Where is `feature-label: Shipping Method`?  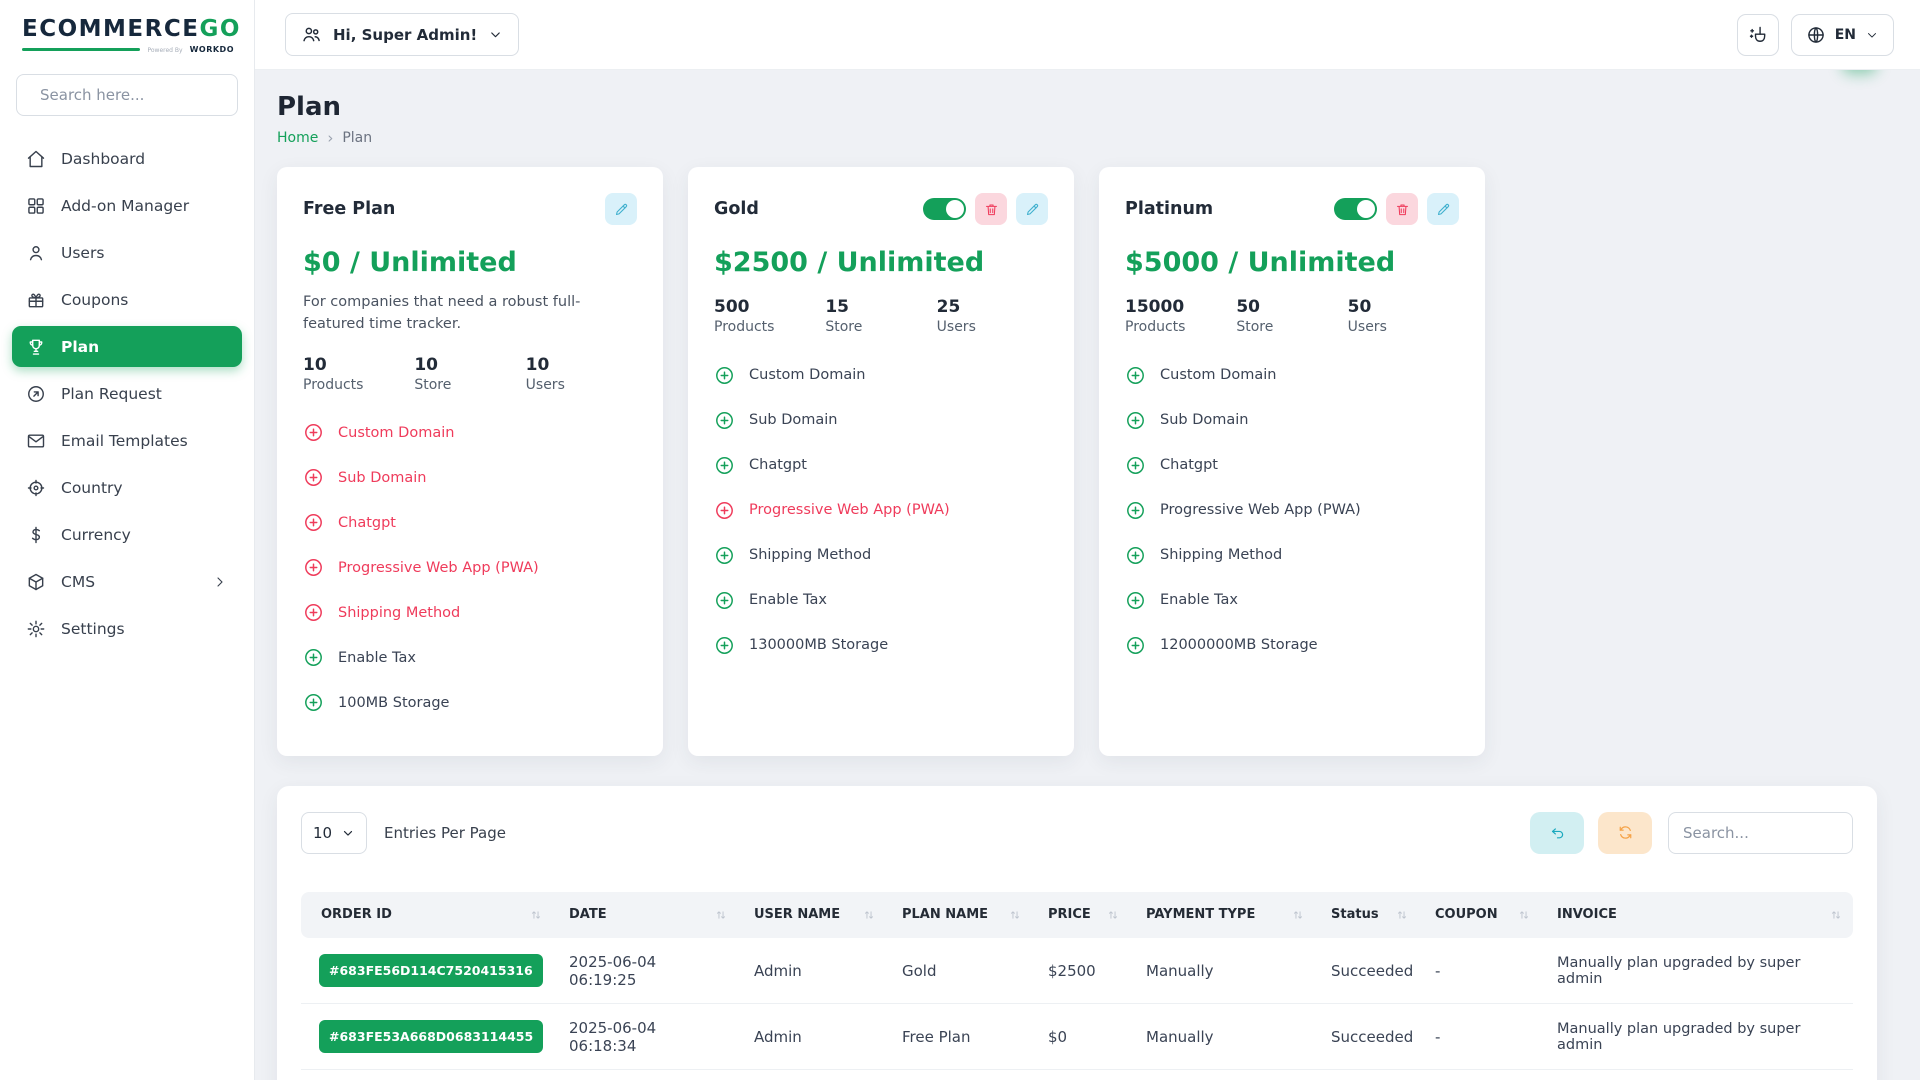 feature-label: Shipping Method is located at coordinates (399, 612).